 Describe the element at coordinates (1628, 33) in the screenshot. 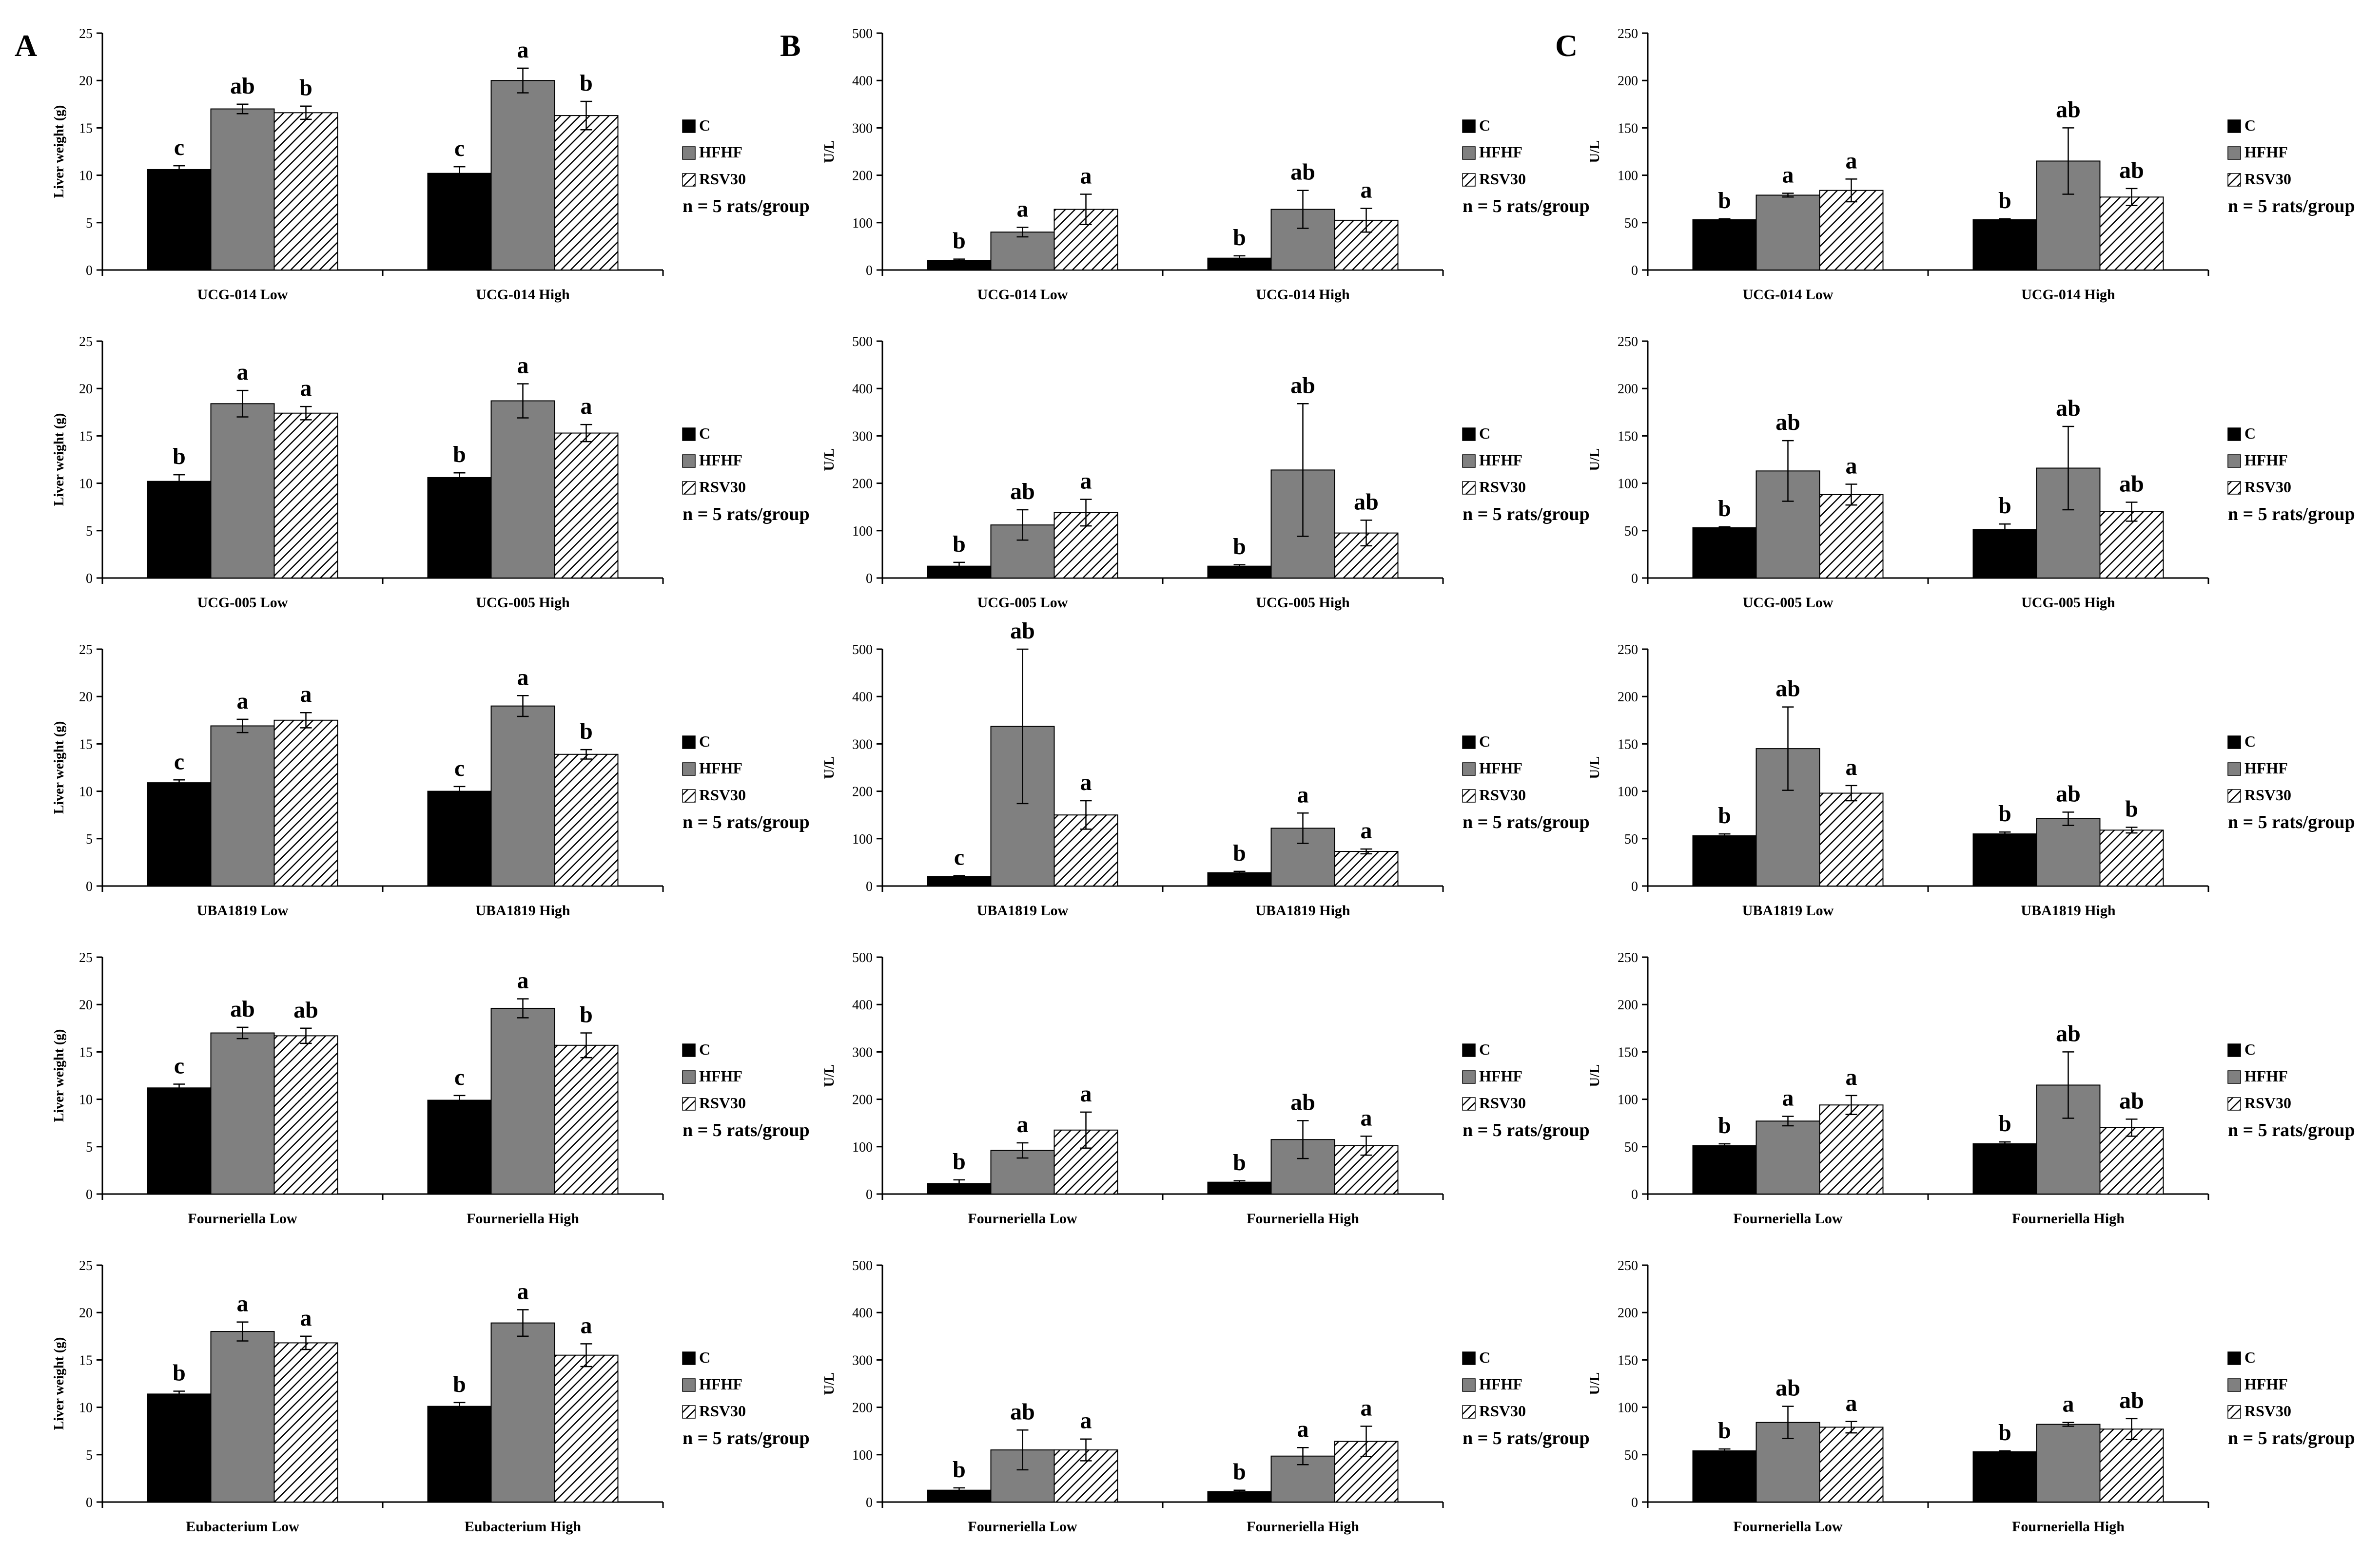

I see `y-tick-label: 250` at that location.